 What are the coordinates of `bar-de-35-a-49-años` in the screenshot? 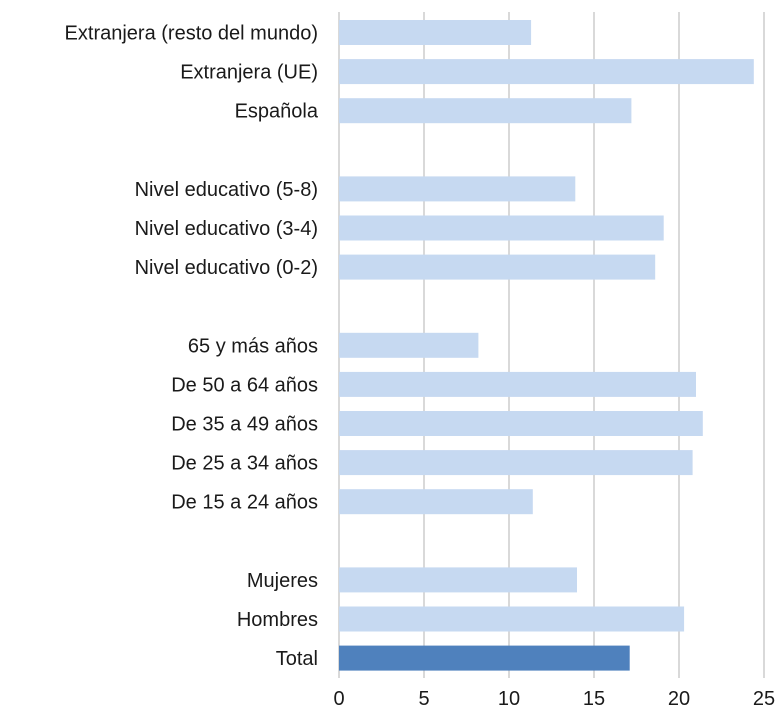 It's located at (521, 423).